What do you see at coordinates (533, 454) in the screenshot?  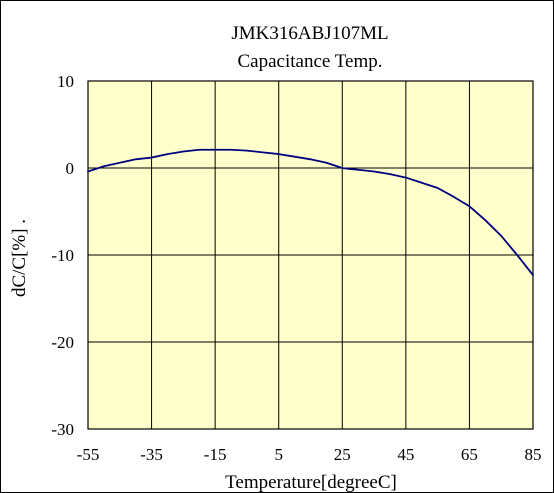 I see `x-tick-label: 85` at bounding box center [533, 454].